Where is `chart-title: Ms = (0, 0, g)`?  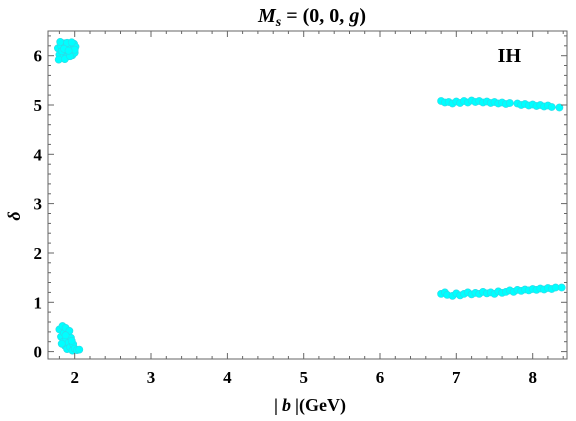 chart-title: Ms = (0, 0, g) is located at coordinates (311, 17).